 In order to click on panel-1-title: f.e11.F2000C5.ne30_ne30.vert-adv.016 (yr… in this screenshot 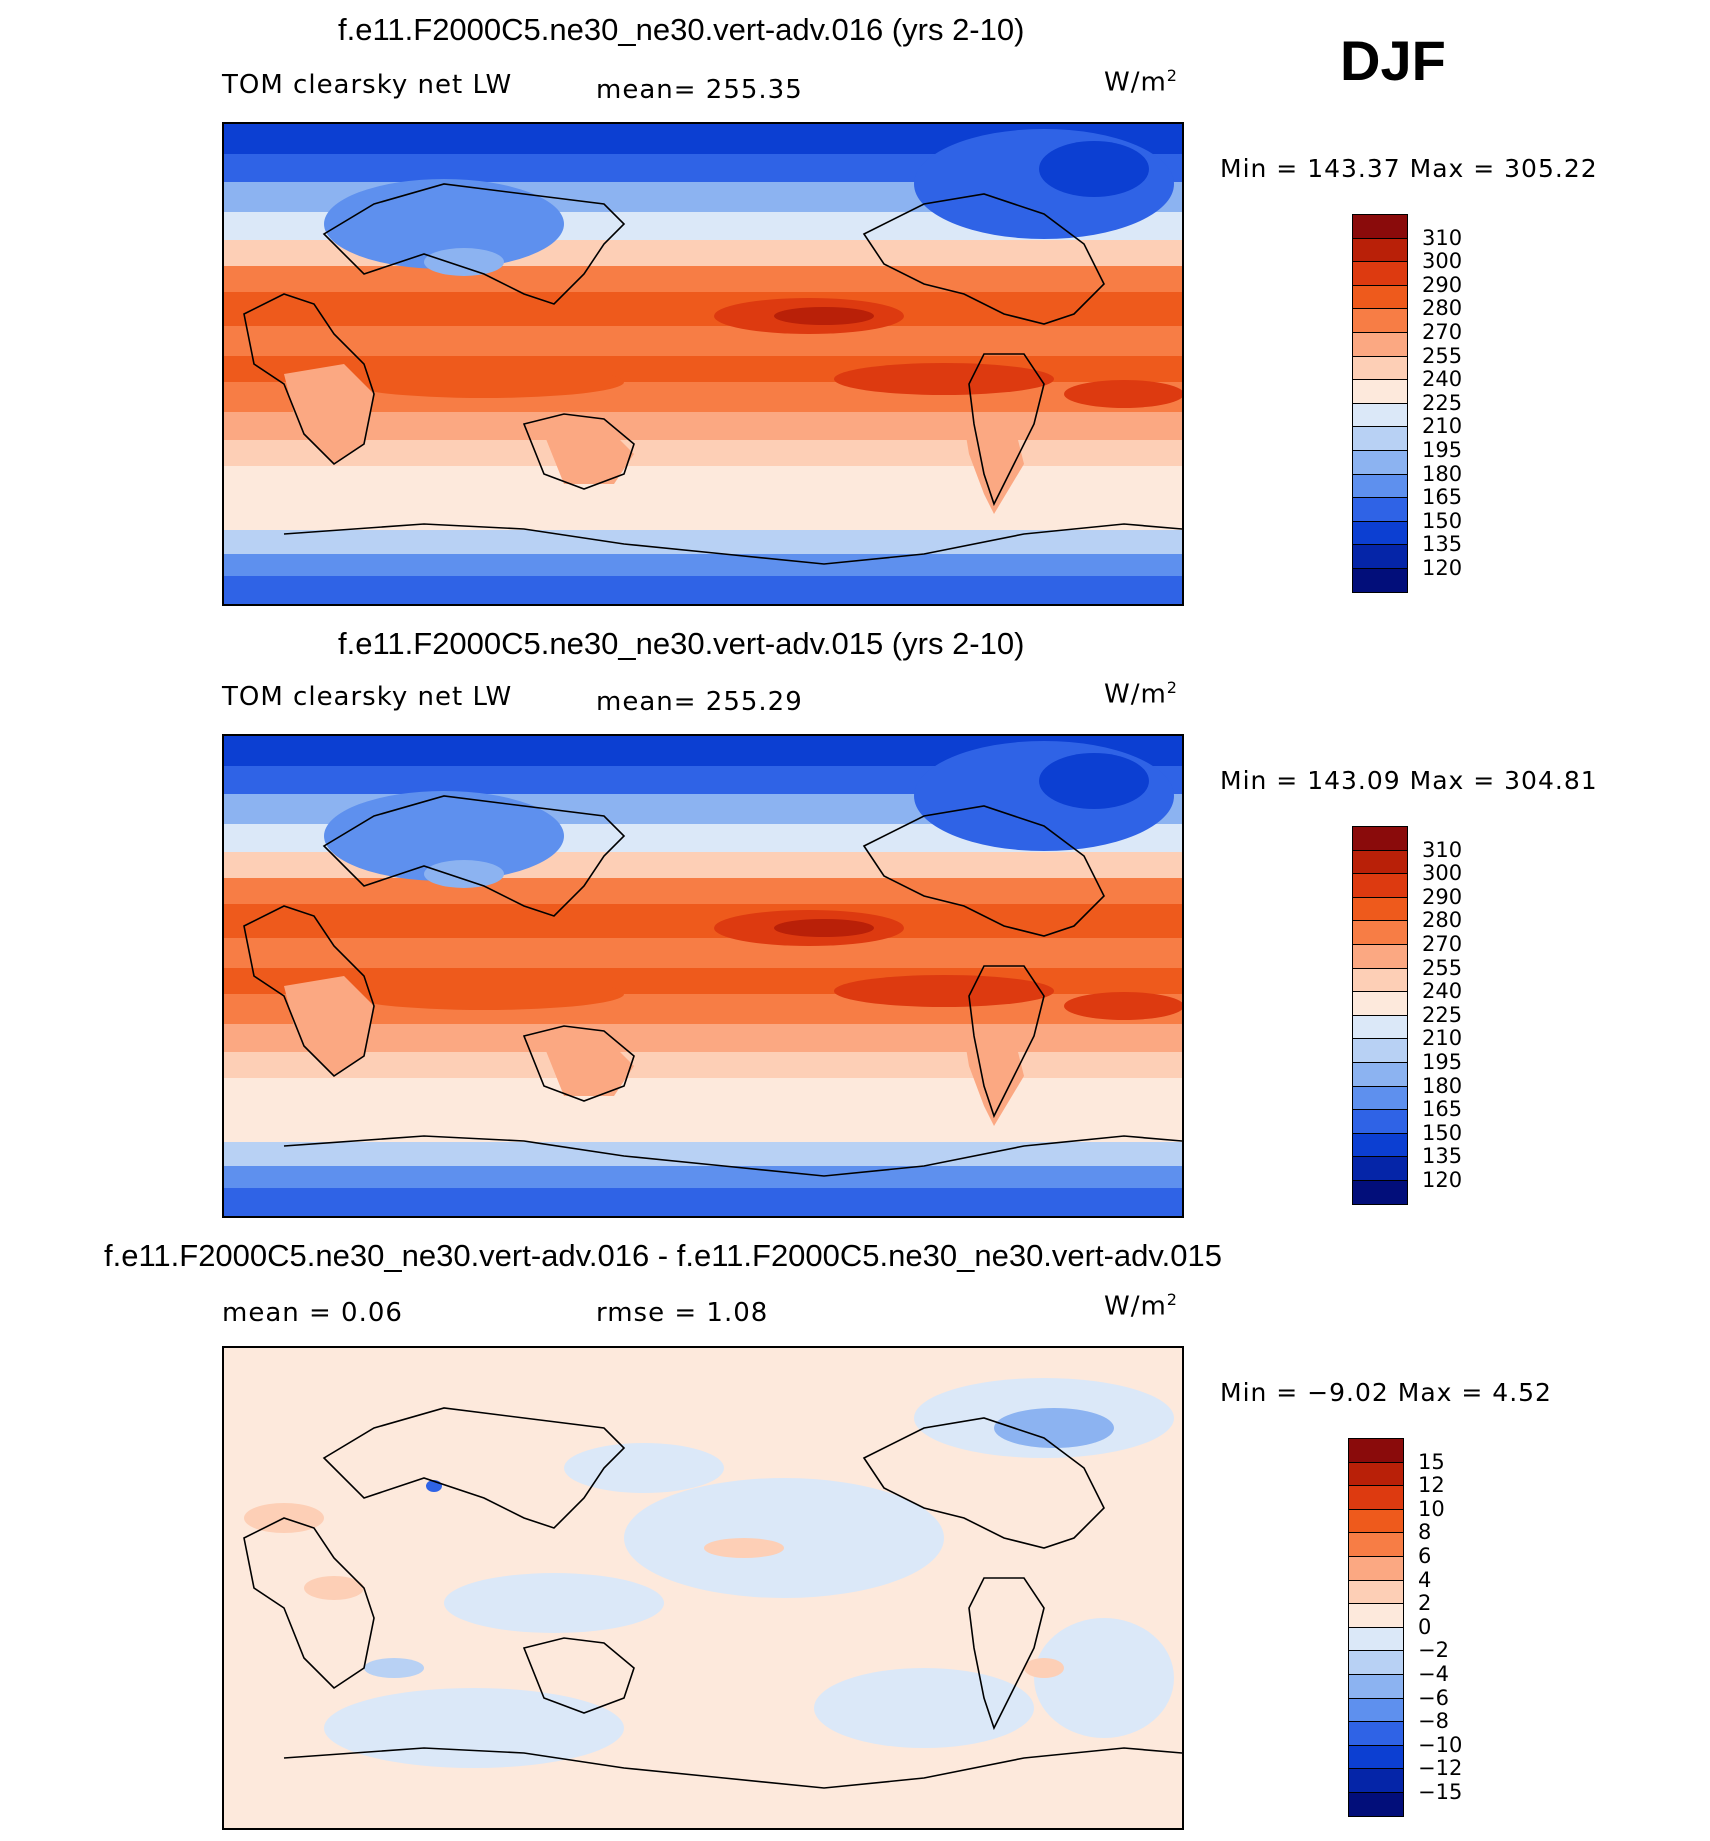, I will do `click(681, 29)`.